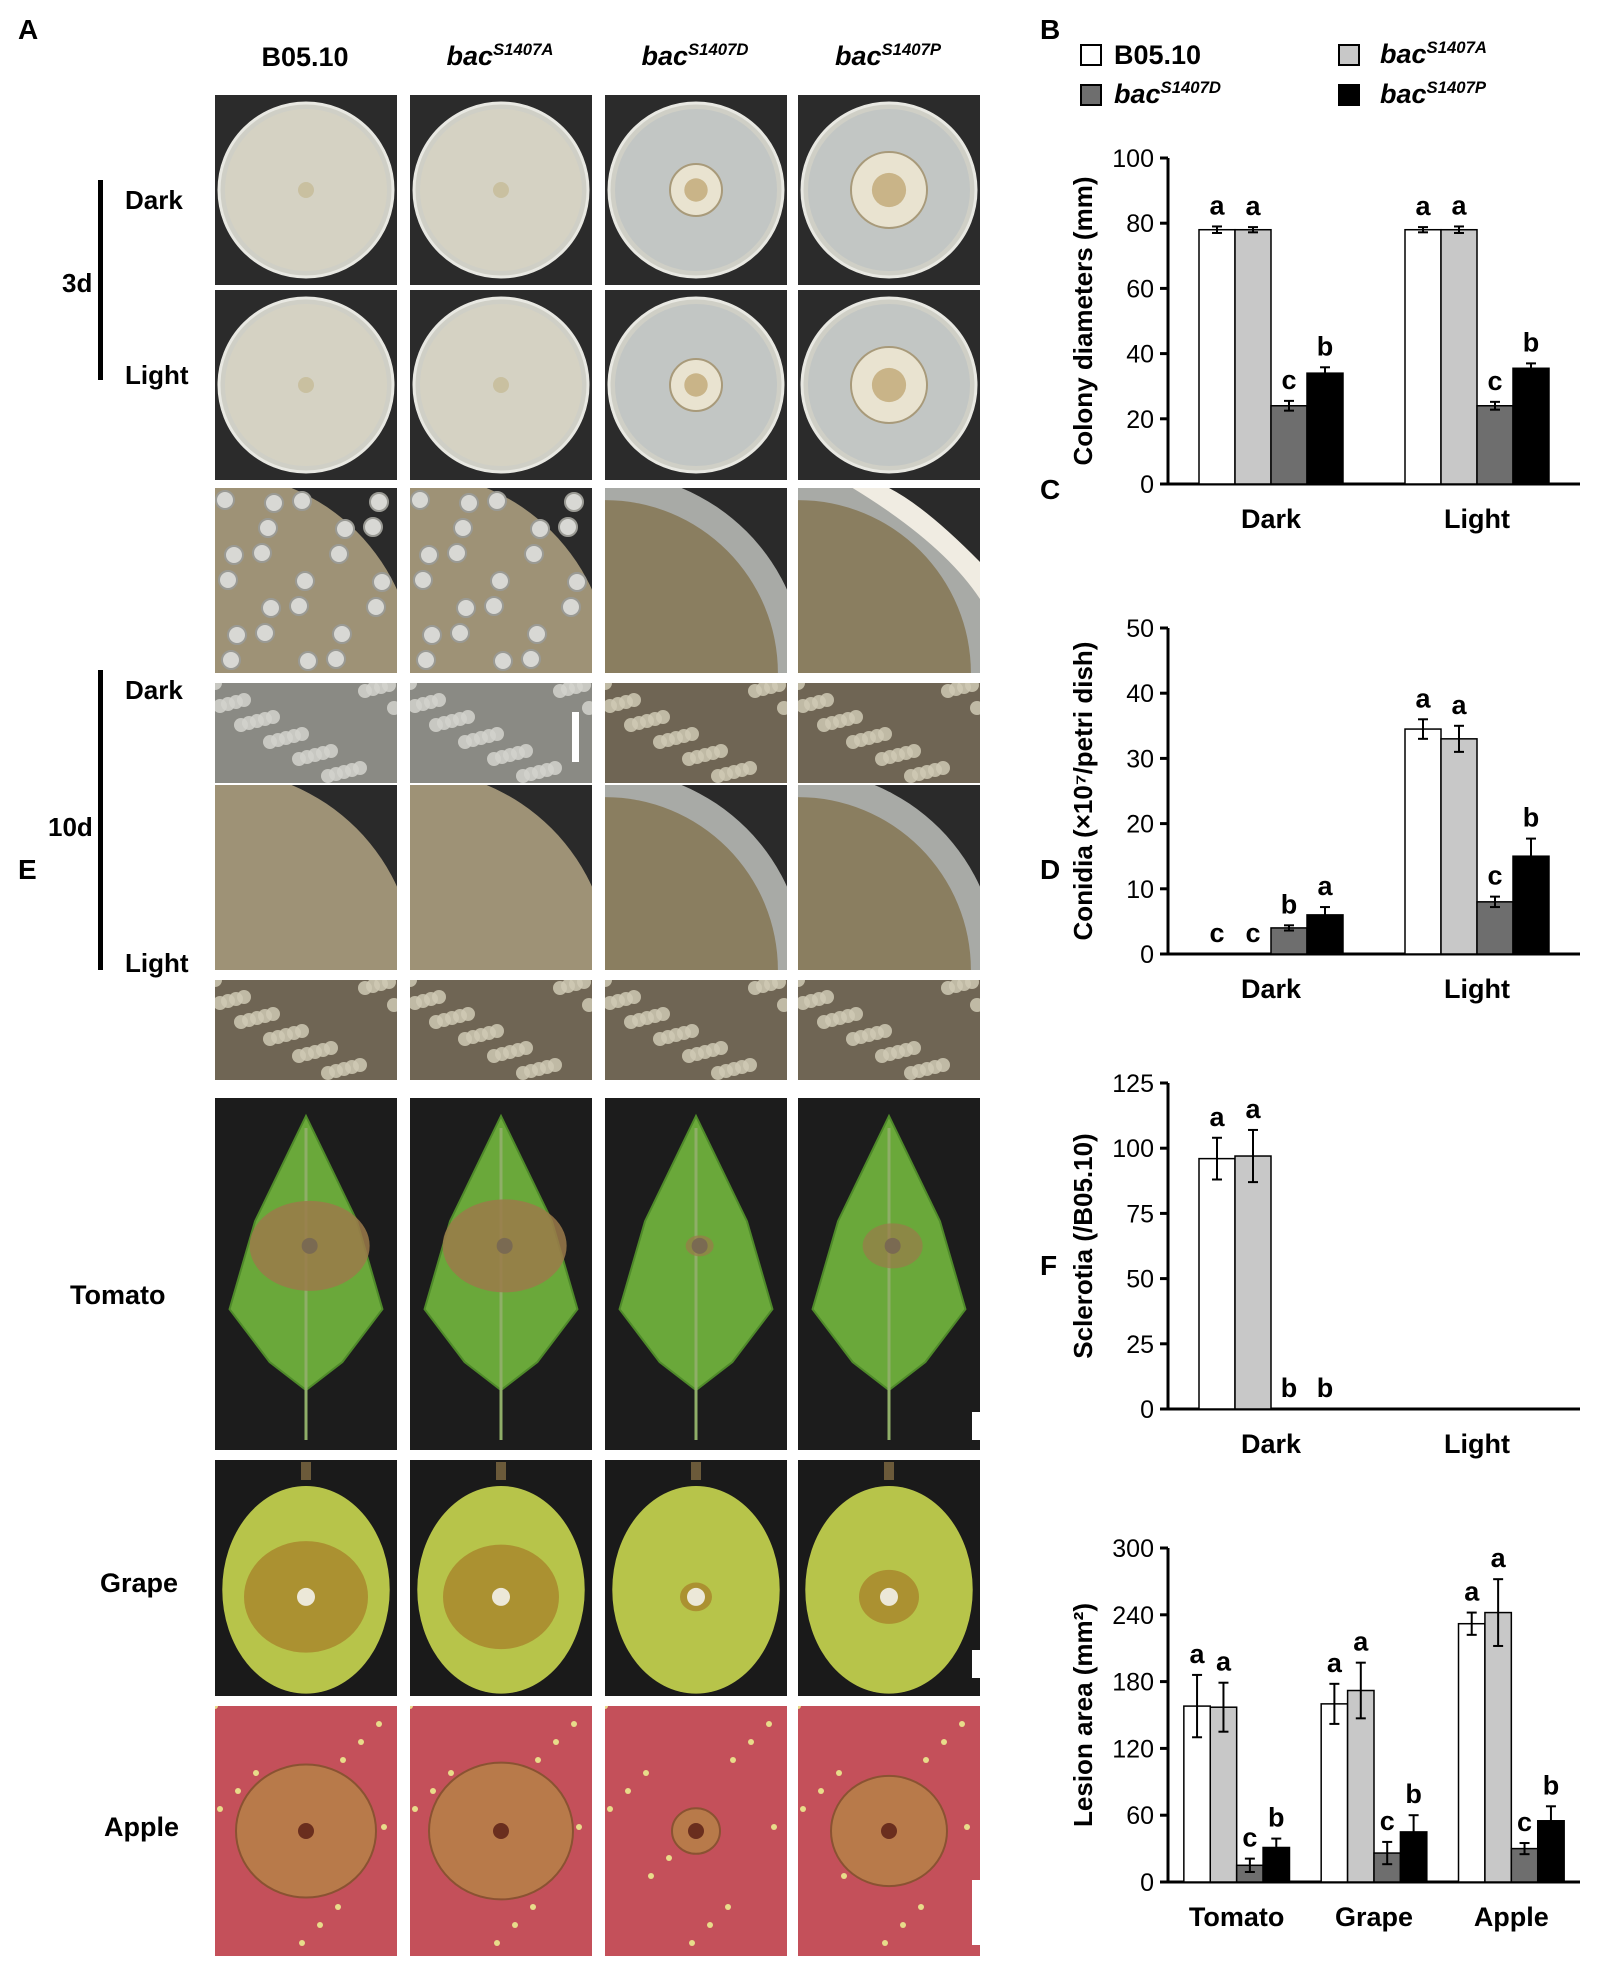 This screenshot has width=1600, height=1962. I want to click on x-category-label: Tomato, so click(1237, 1917).